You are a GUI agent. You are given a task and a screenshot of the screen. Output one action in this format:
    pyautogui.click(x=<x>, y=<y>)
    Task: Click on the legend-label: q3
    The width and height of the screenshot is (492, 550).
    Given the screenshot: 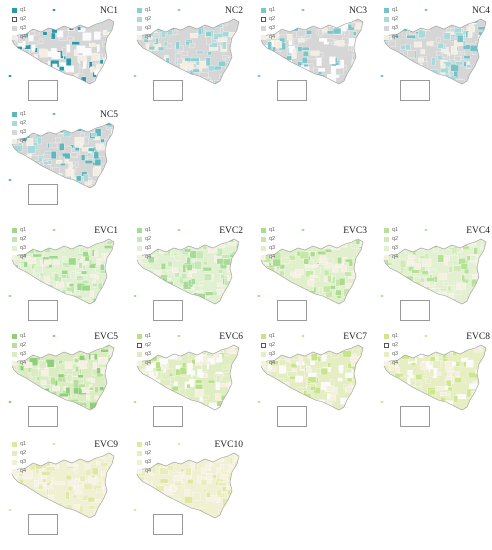 What is the action you would take?
    pyautogui.click(x=148, y=462)
    